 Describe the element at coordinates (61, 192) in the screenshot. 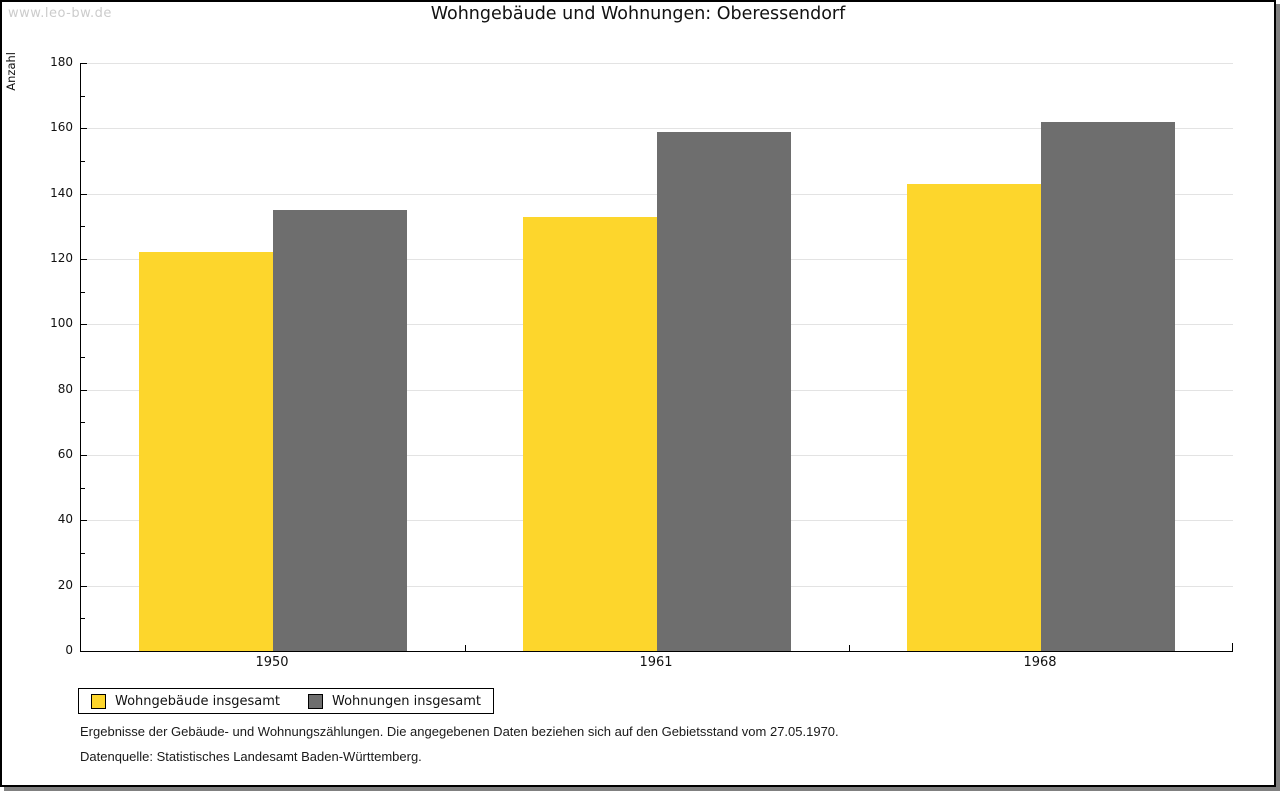

I see `y-axis-tick-label: 140` at that location.